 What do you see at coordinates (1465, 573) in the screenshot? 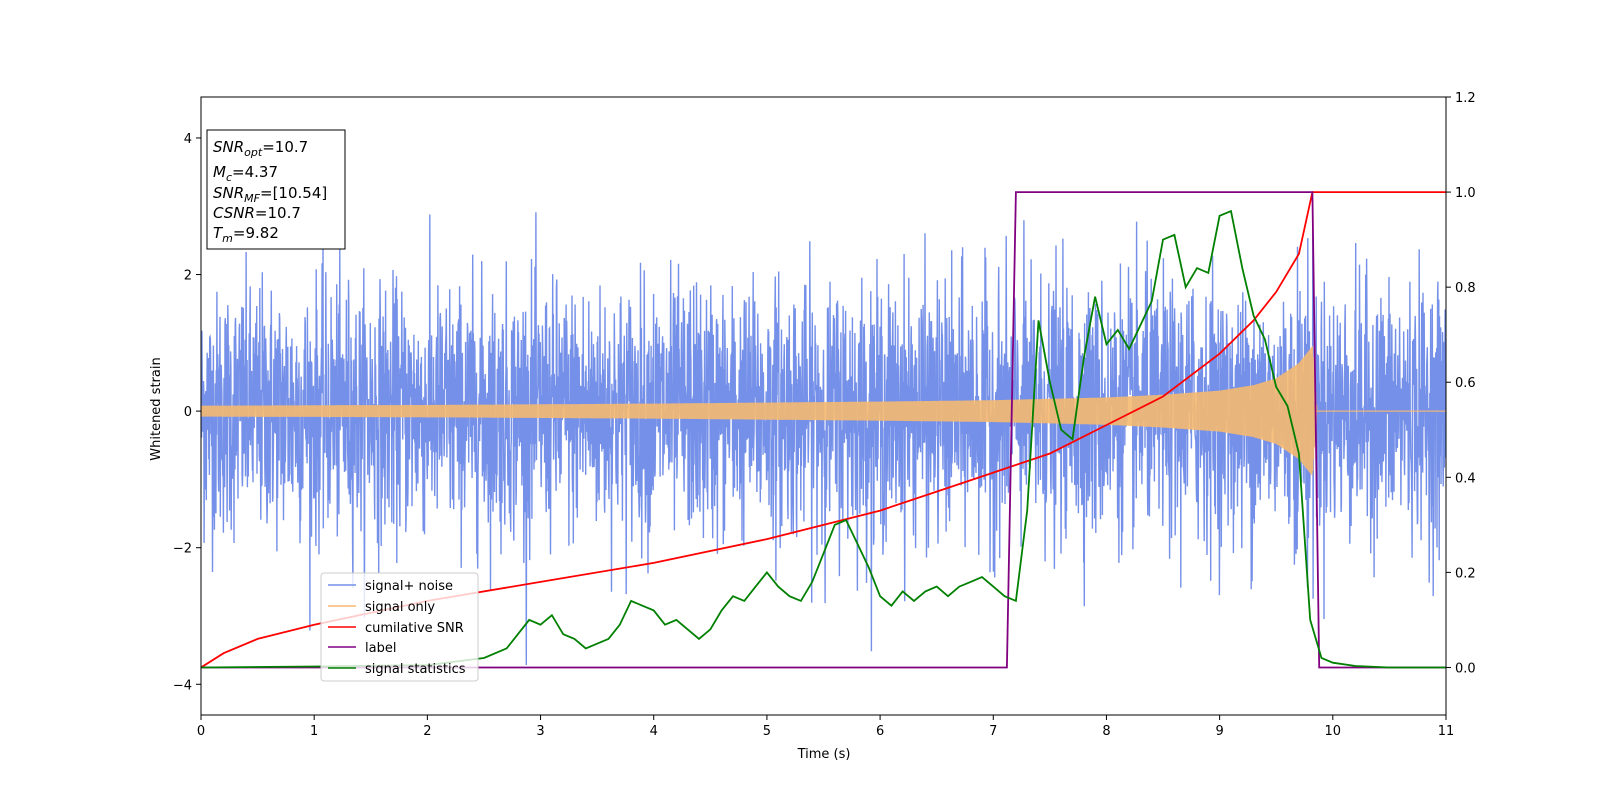
I see `y-right-tick-label: 0.2` at bounding box center [1465, 573].